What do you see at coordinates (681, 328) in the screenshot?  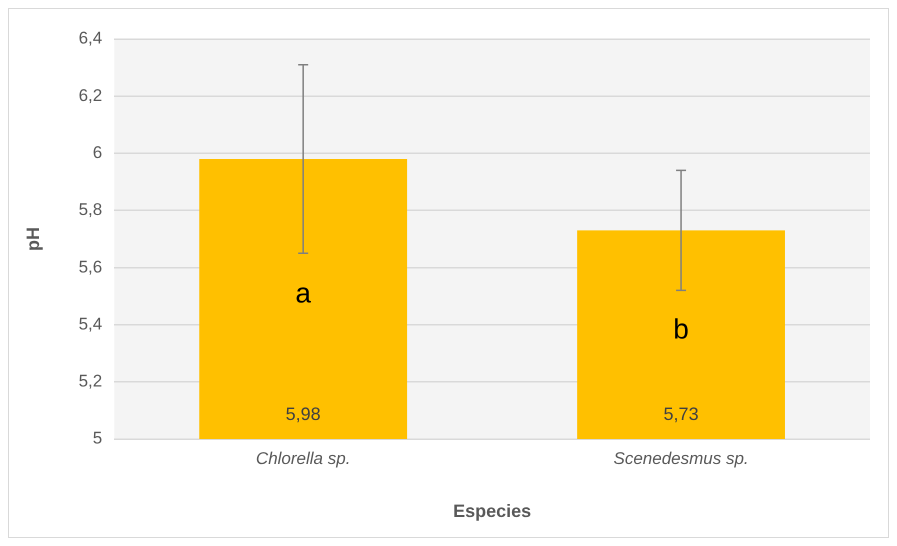 I see `annotation: b` at bounding box center [681, 328].